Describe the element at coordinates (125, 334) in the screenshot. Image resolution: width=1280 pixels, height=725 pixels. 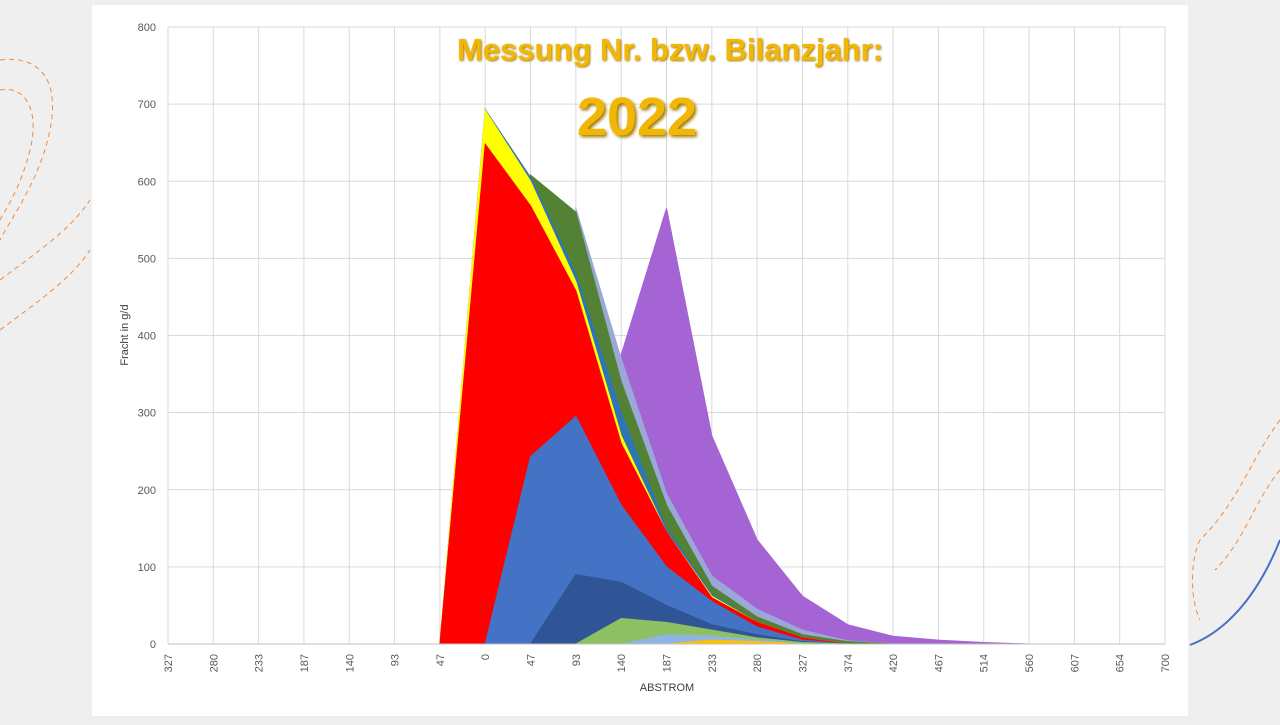
I see `y-axis-label: Fracht in g/d` at that location.